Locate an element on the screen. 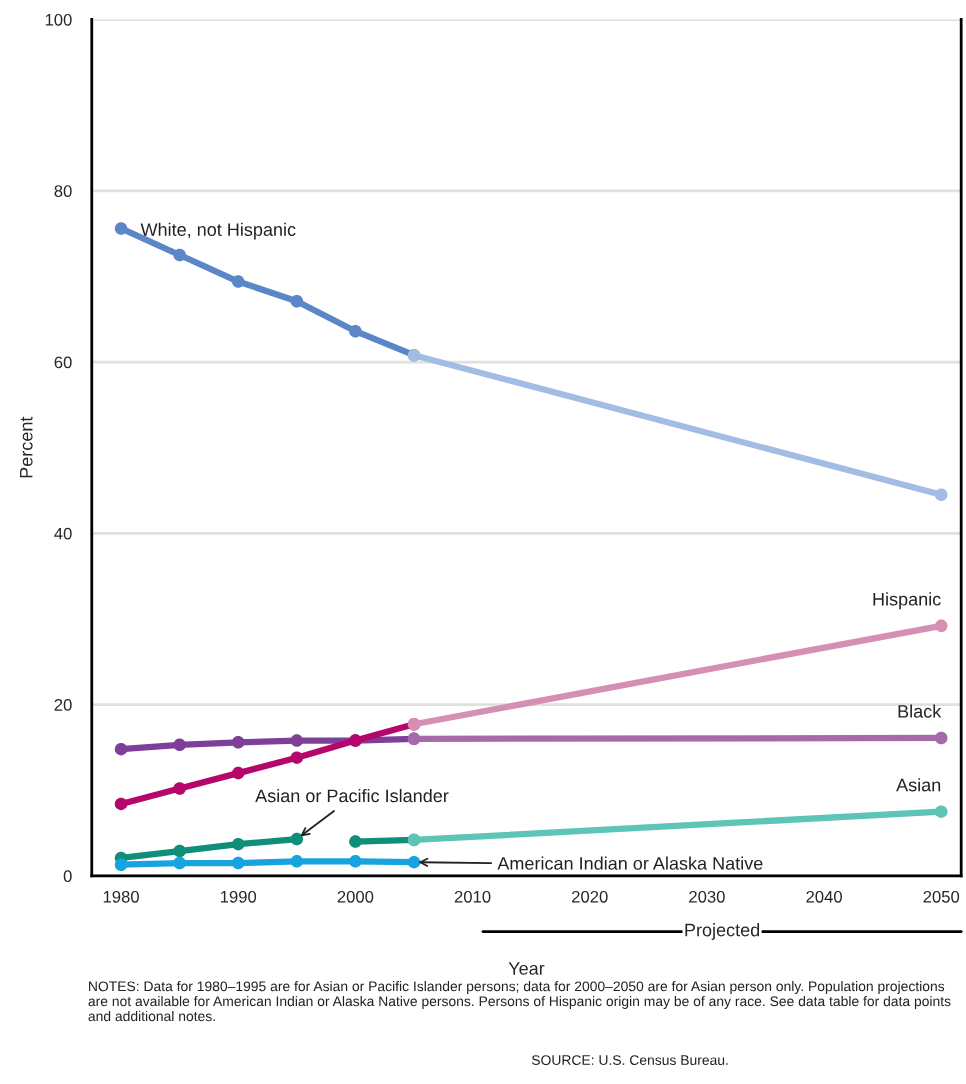  x-axis-title: Year is located at coordinates (526, 968).